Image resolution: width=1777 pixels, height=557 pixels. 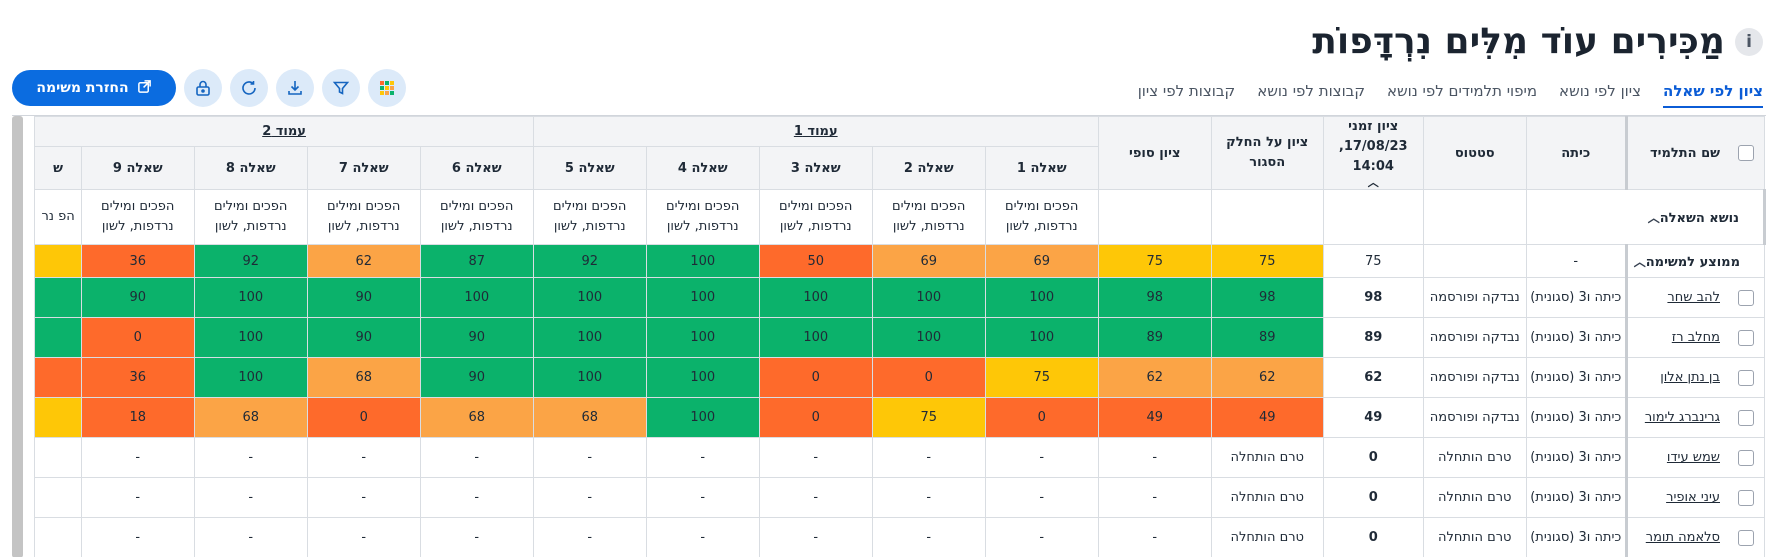 What do you see at coordinates (1693, 297) in the screenshot?
I see `student-name-link: להב שחר` at bounding box center [1693, 297].